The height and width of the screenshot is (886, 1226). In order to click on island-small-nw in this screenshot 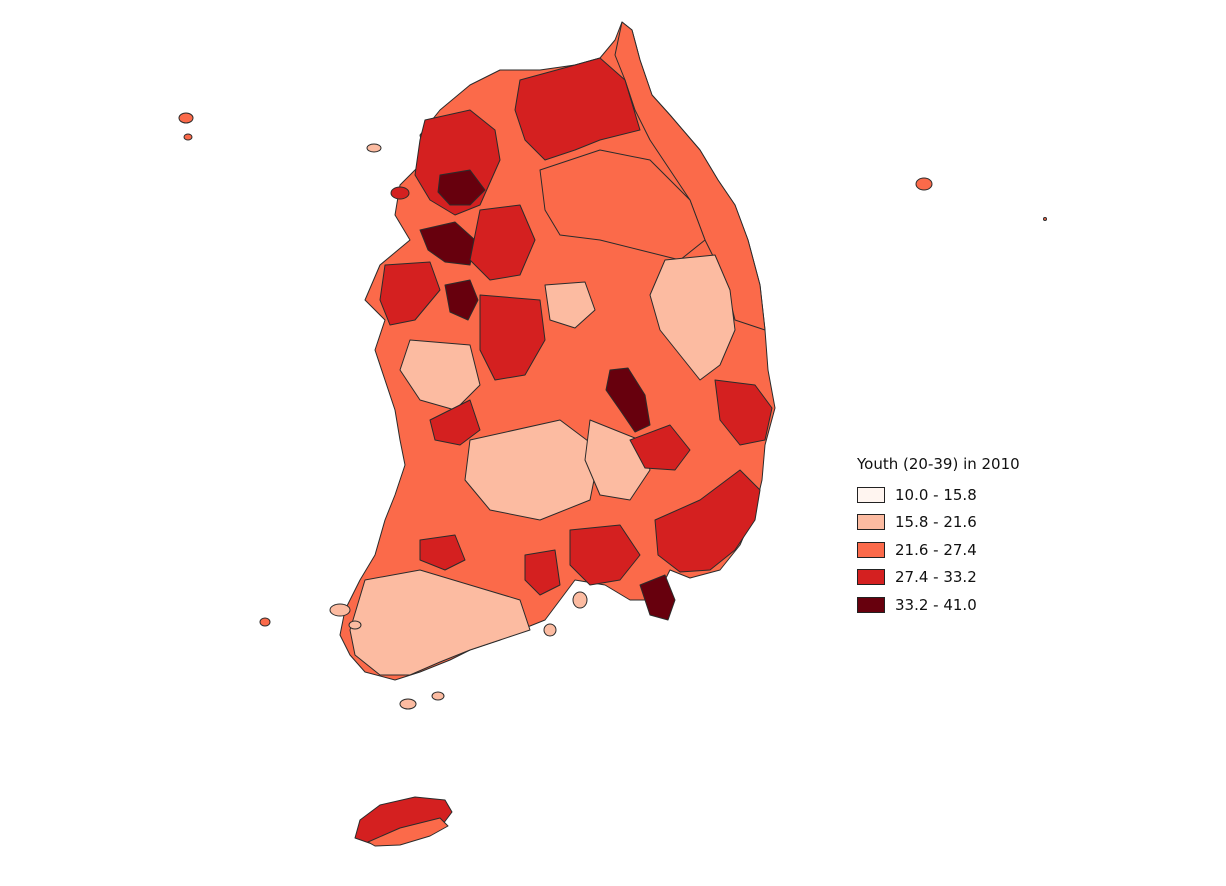, I will do `click(188, 137)`.